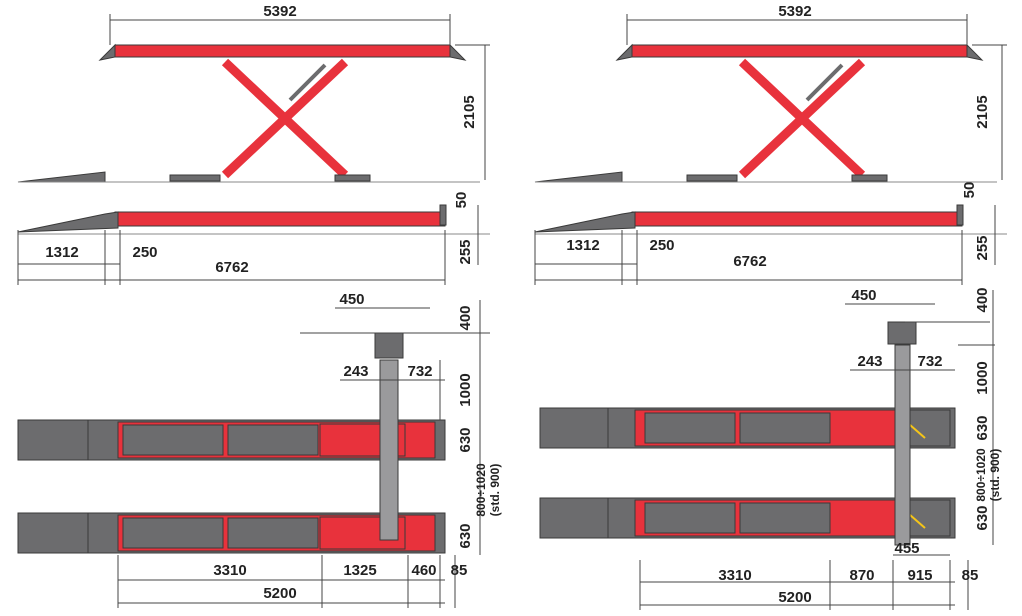 This screenshot has height=616, width=1022. I want to click on dimension-label: 1325, so click(359, 570).